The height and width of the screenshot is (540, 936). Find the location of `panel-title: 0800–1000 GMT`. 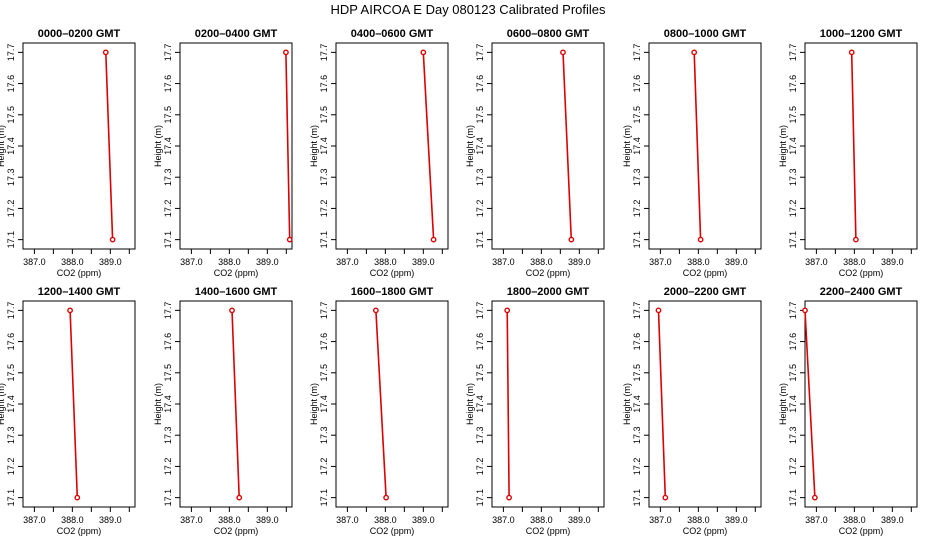

panel-title: 0800–1000 GMT is located at coordinates (705, 34).